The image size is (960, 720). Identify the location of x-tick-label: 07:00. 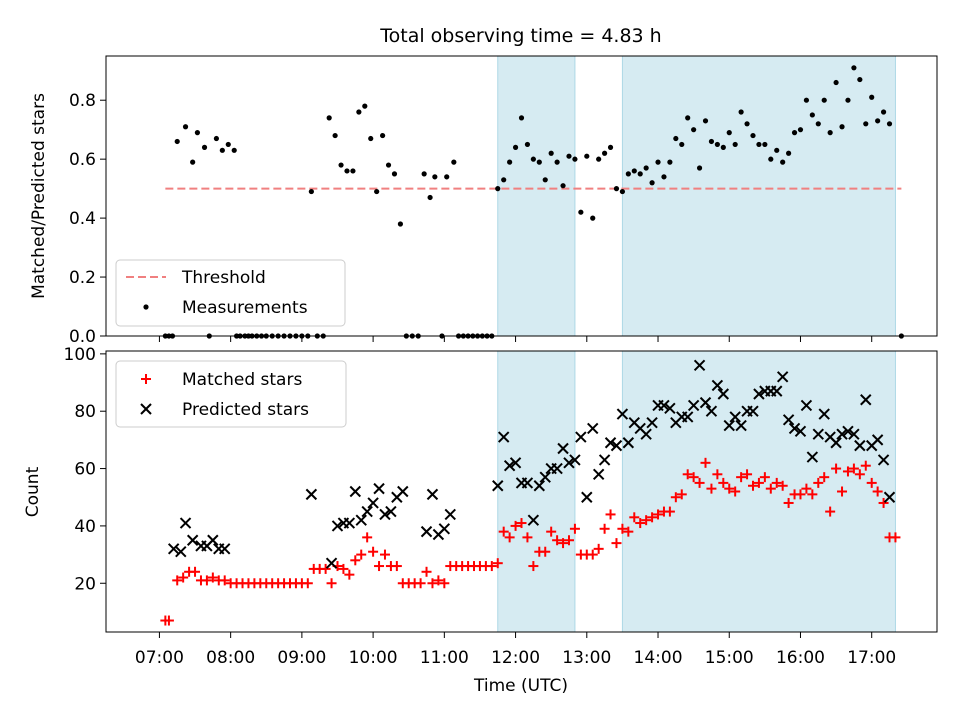
(159, 658).